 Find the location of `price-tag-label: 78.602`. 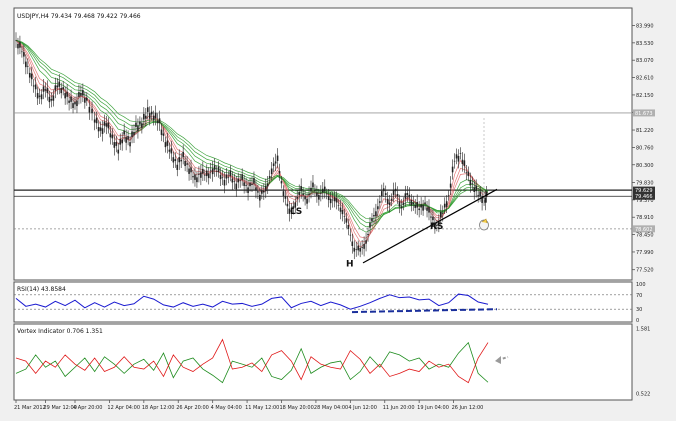

price-tag-label: 78.602 is located at coordinates (644, 230).